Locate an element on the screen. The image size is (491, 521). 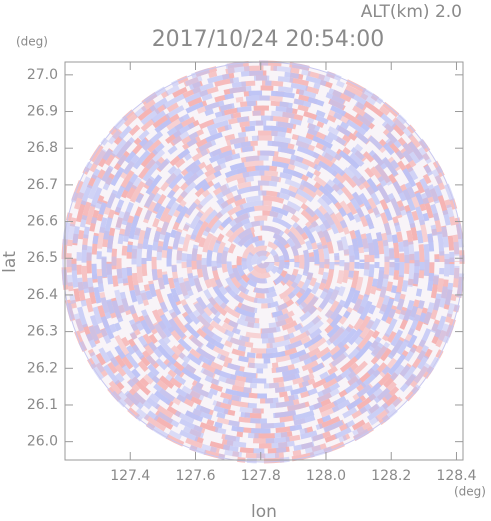
y-tick-label: 26.2 is located at coordinates (42, 368).